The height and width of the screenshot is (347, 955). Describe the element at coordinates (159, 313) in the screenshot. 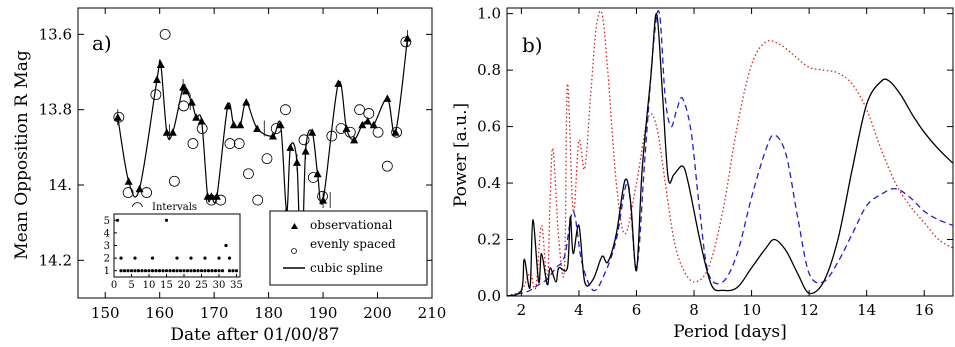

I see `a-xtick-label: 160` at that location.